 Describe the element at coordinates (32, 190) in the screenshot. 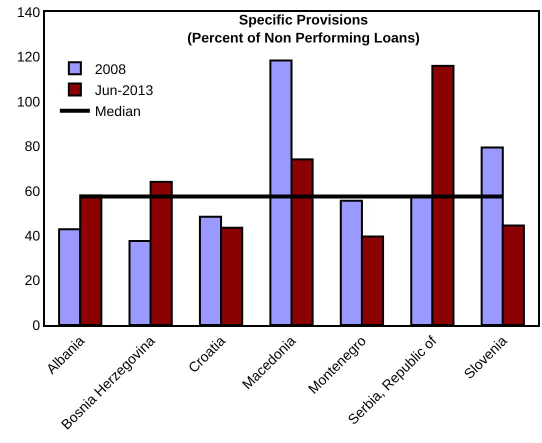

I see `y-tick-label: 60` at that location.